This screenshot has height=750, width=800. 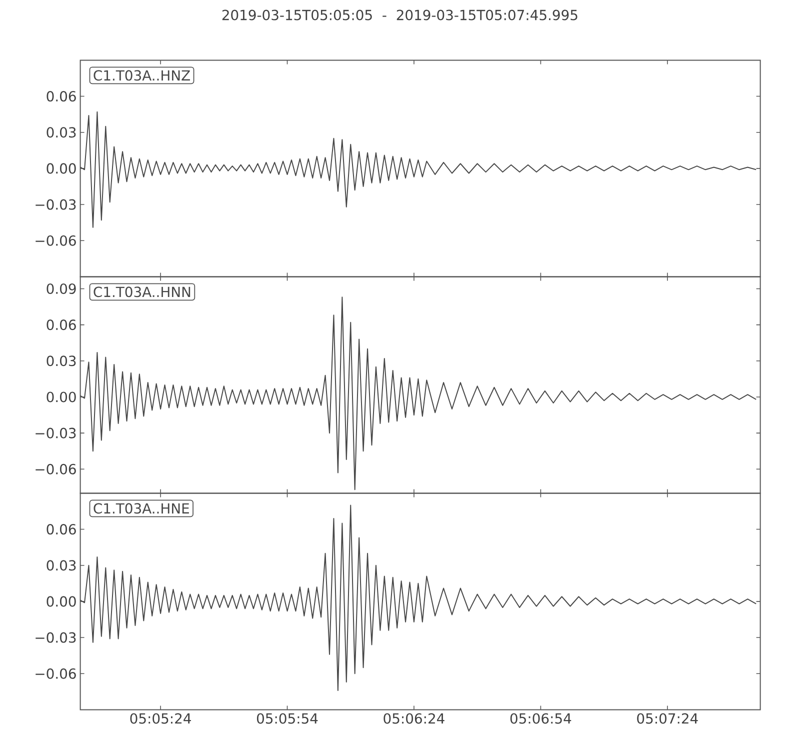 I want to click on legend-label: C1.T03A..HNN, so click(x=142, y=292).